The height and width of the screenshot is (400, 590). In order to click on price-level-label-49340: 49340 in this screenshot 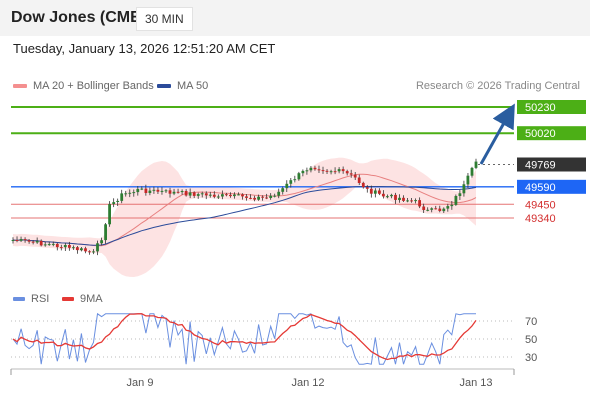, I will do `click(540, 219)`.